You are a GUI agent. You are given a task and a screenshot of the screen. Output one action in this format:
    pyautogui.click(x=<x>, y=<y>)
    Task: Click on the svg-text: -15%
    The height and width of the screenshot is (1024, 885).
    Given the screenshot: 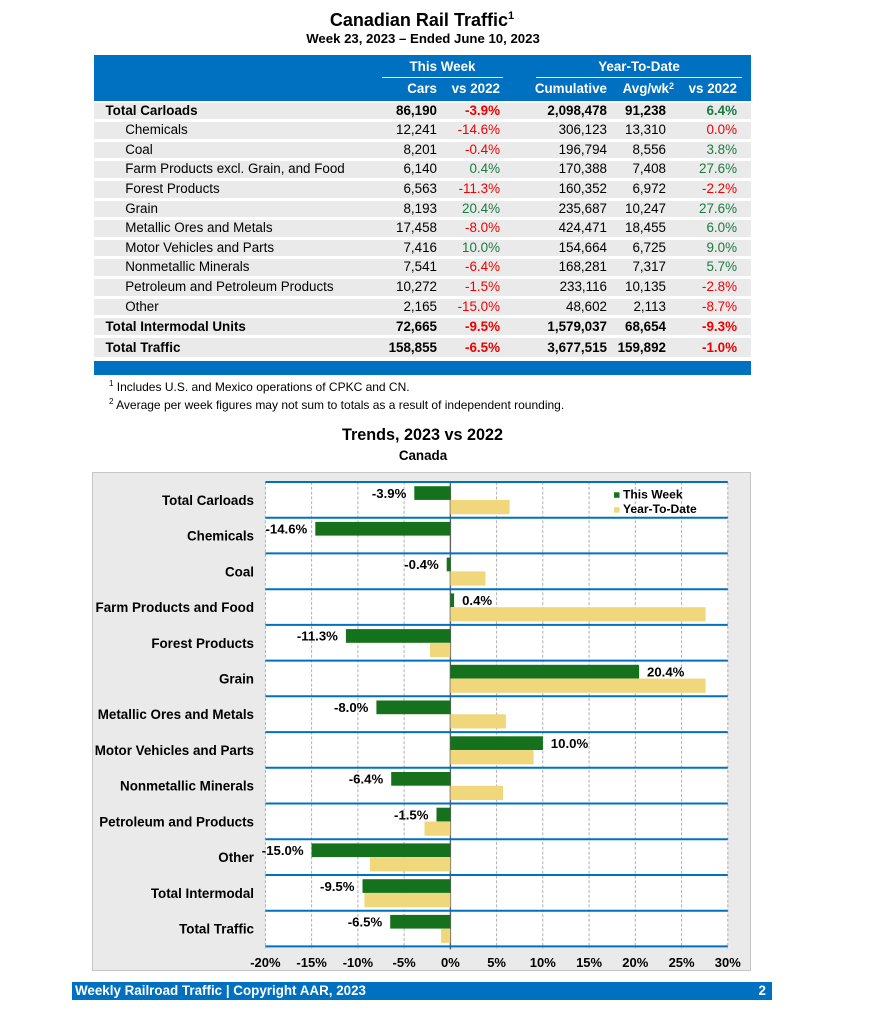 What is the action you would take?
    pyautogui.click(x=311, y=962)
    